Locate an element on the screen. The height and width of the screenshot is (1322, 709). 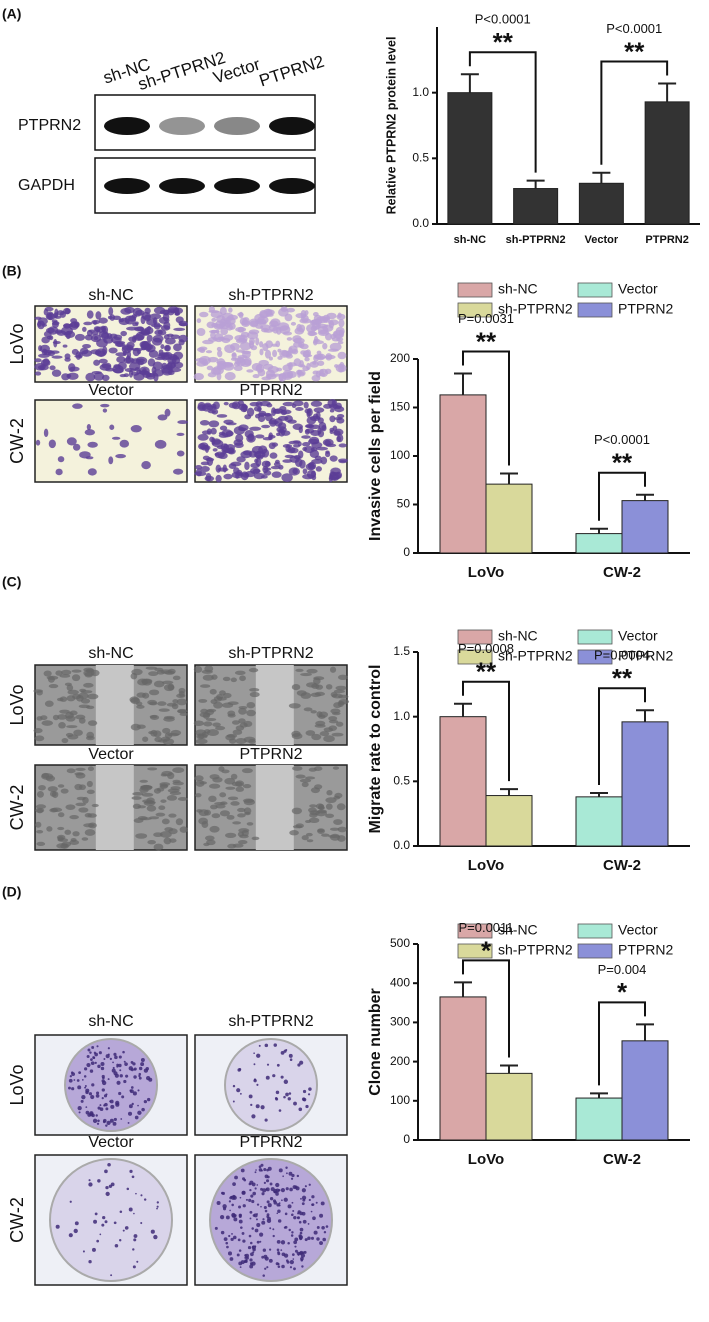
significance-stars: ** is located at coordinates (486, 672).